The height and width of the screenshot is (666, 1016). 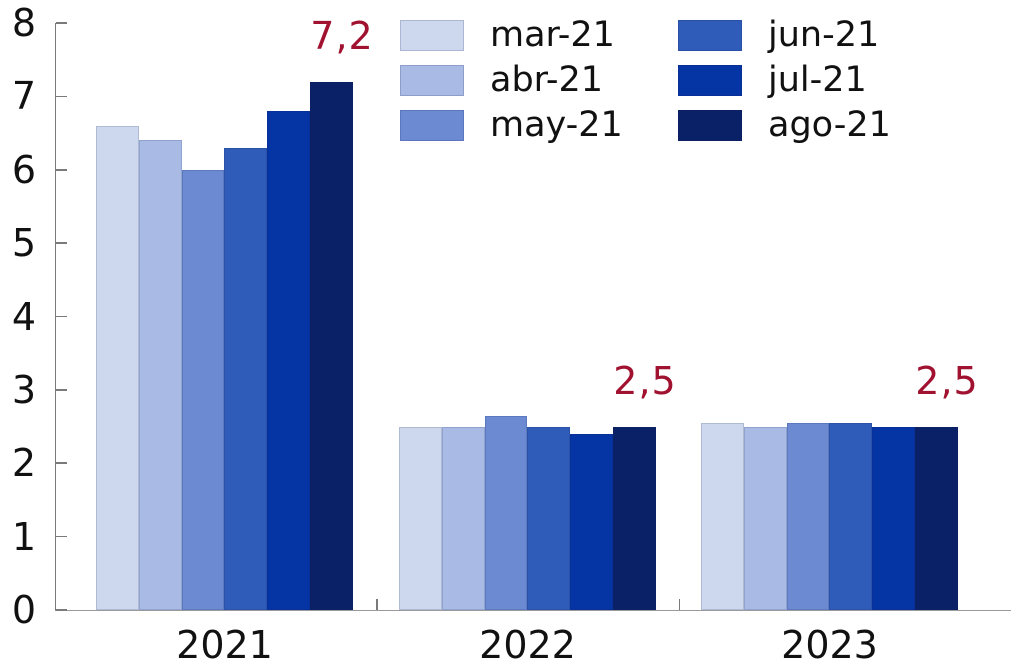 I want to click on value-annotation-2021: 7,2, so click(x=342, y=35).